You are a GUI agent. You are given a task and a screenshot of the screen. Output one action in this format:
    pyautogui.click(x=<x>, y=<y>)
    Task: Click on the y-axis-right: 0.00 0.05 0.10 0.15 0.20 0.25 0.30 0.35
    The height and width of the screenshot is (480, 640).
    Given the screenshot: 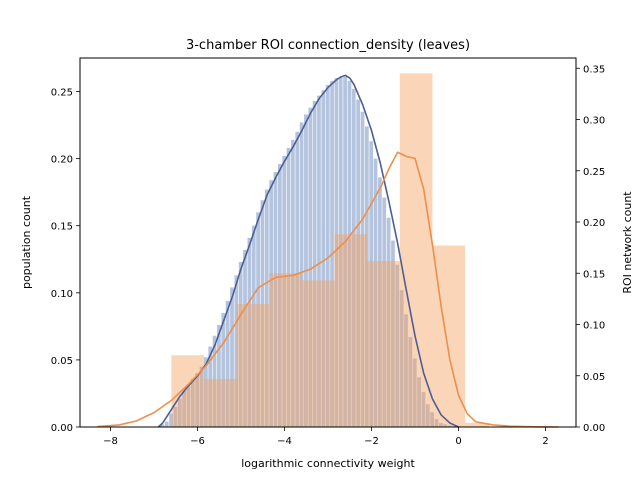 What is the action you would take?
    pyautogui.click(x=590, y=249)
    